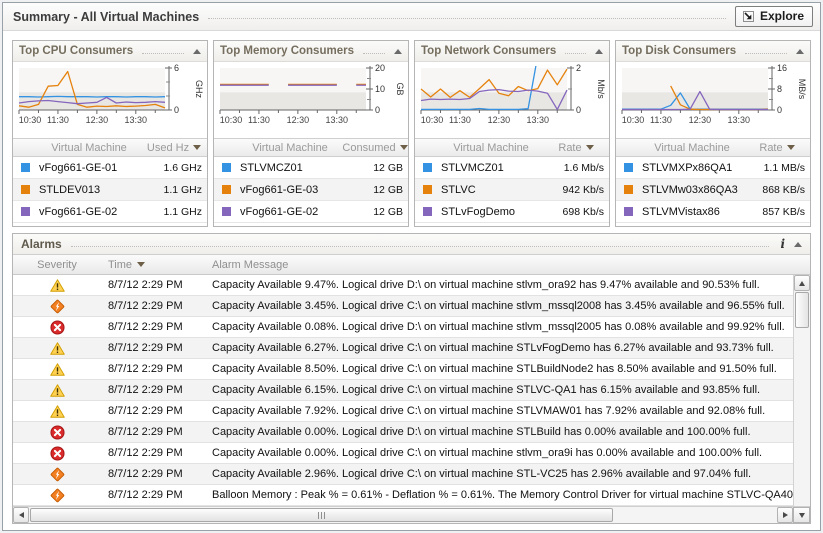 This screenshot has height=533, width=823. I want to click on vm-name: STLVMVistax86, so click(681, 211).